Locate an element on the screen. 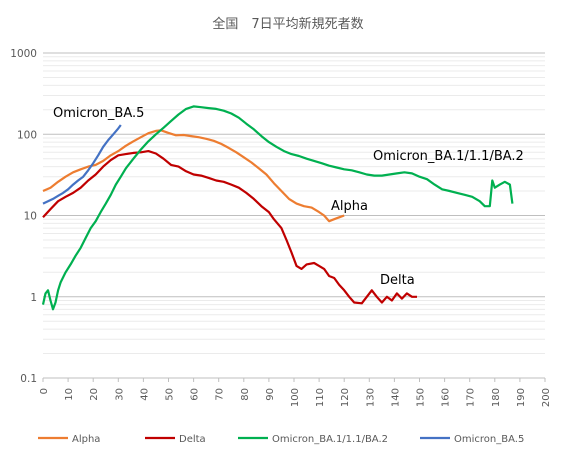  x-tick-label: 200 is located at coordinates (546, 397).